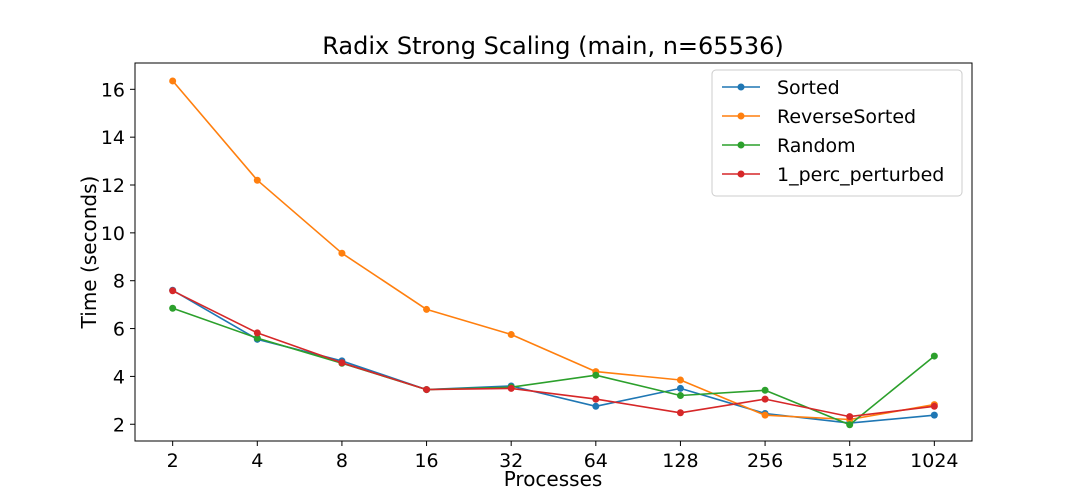 The height and width of the screenshot is (504, 1080). I want to click on legend-marker-1-perc-perturbed, so click(741, 174).